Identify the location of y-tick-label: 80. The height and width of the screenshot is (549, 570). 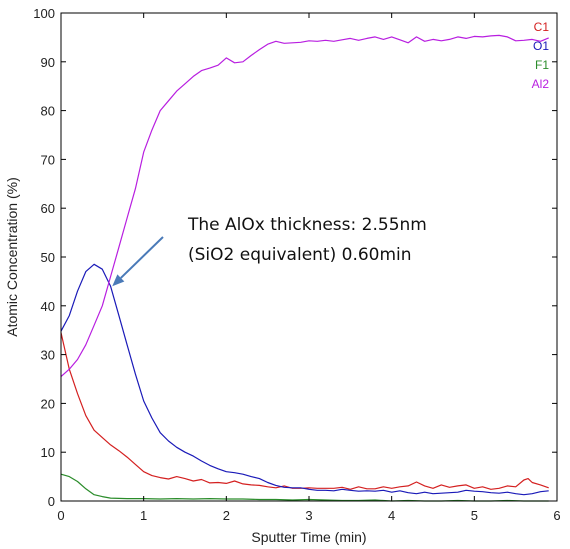
(48, 111).